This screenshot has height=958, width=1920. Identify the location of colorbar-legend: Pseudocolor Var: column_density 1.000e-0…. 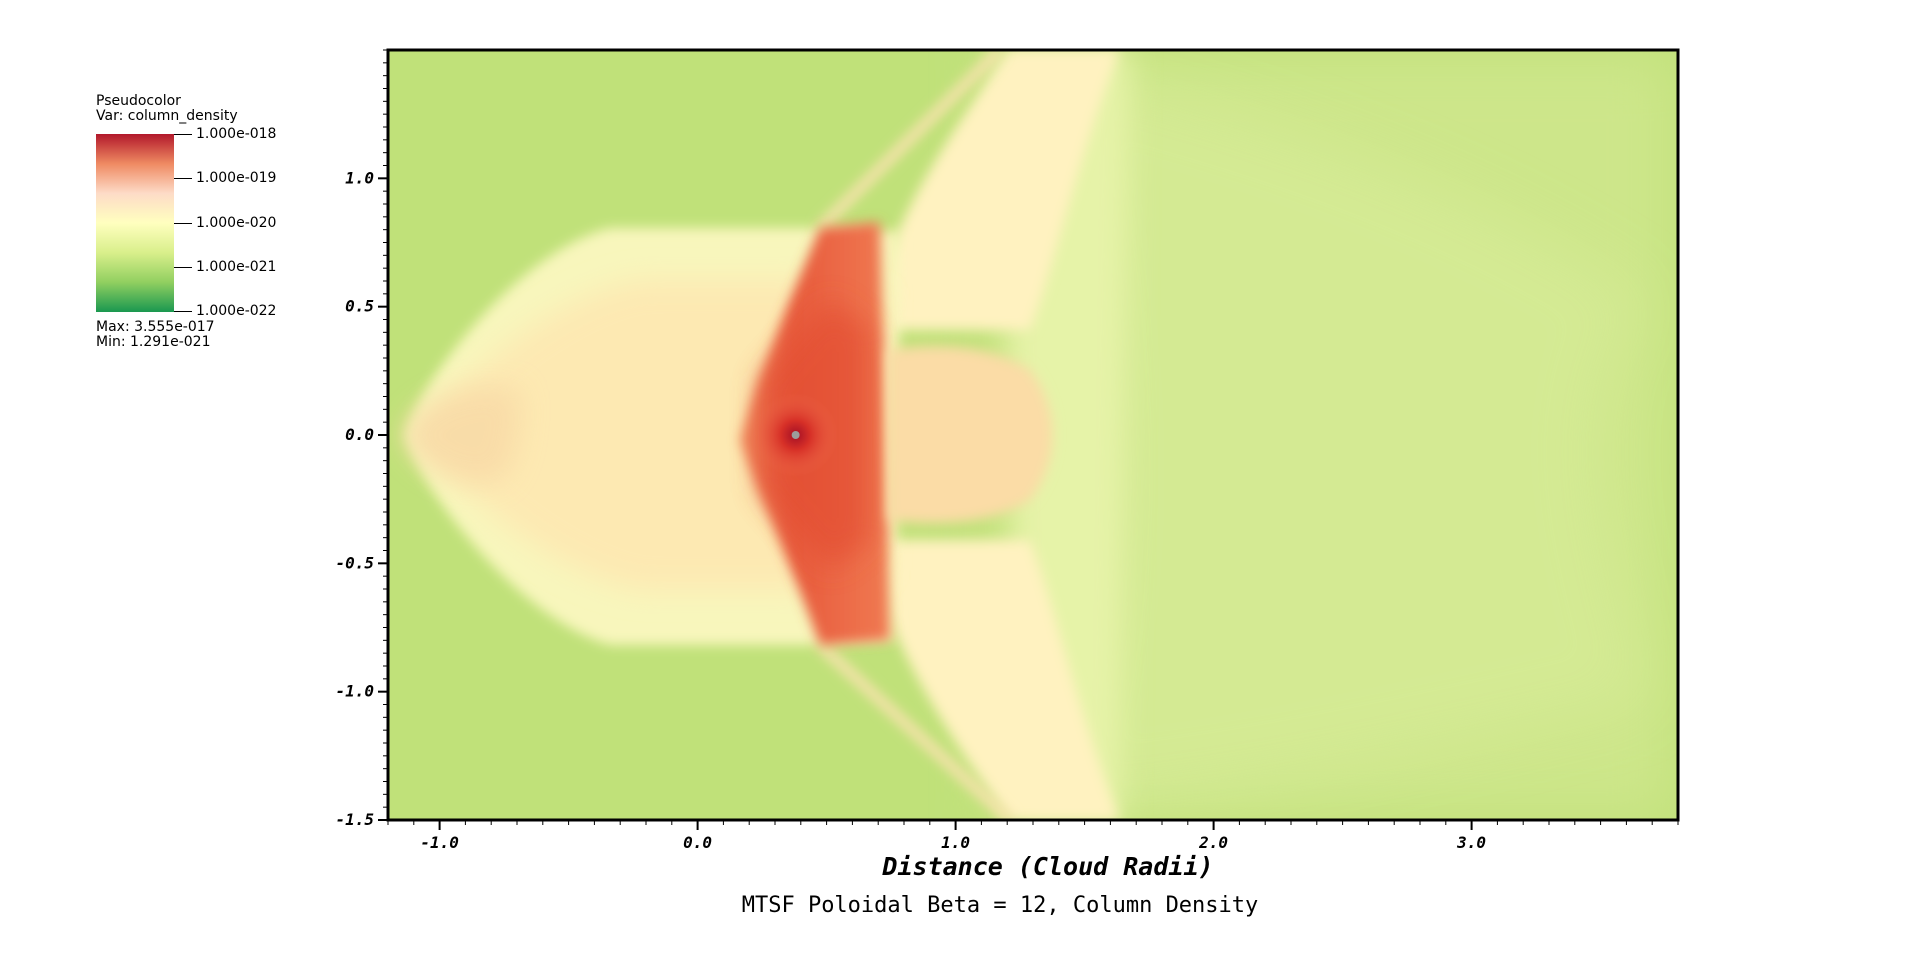
(216, 229).